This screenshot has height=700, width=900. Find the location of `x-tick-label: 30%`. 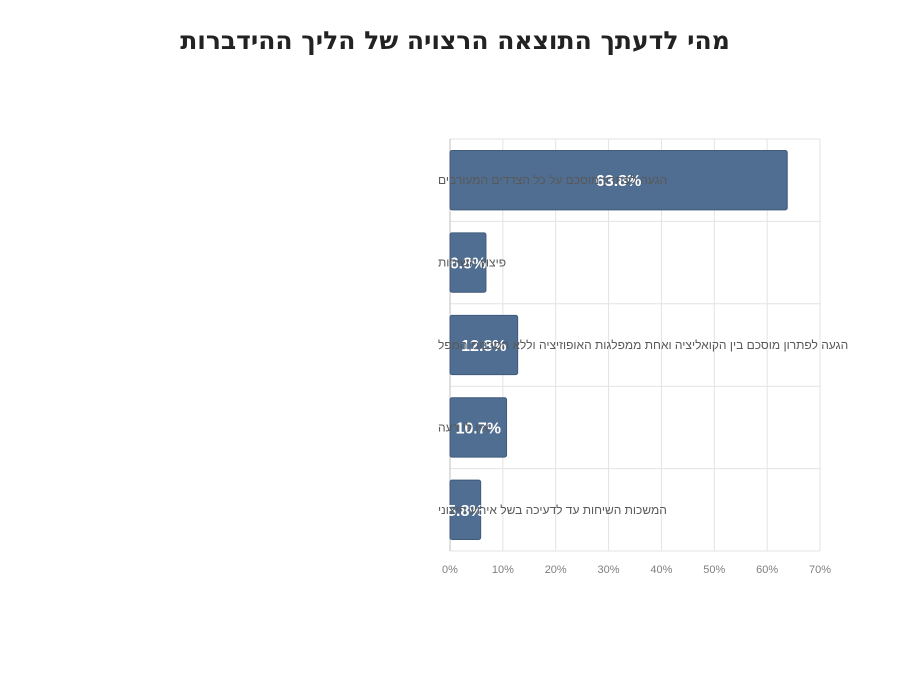

x-tick-label: 30% is located at coordinates (609, 570).